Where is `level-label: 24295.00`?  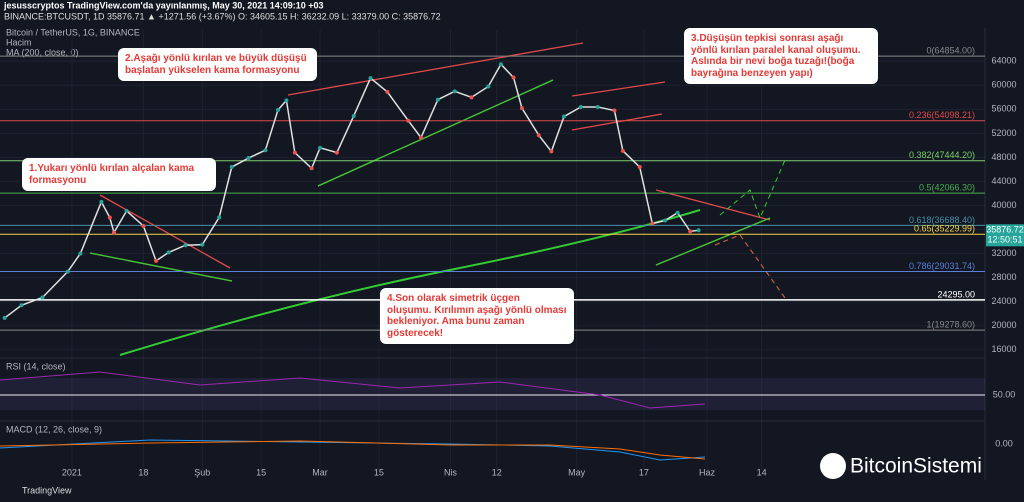 level-label: 24295.00 is located at coordinates (956, 294).